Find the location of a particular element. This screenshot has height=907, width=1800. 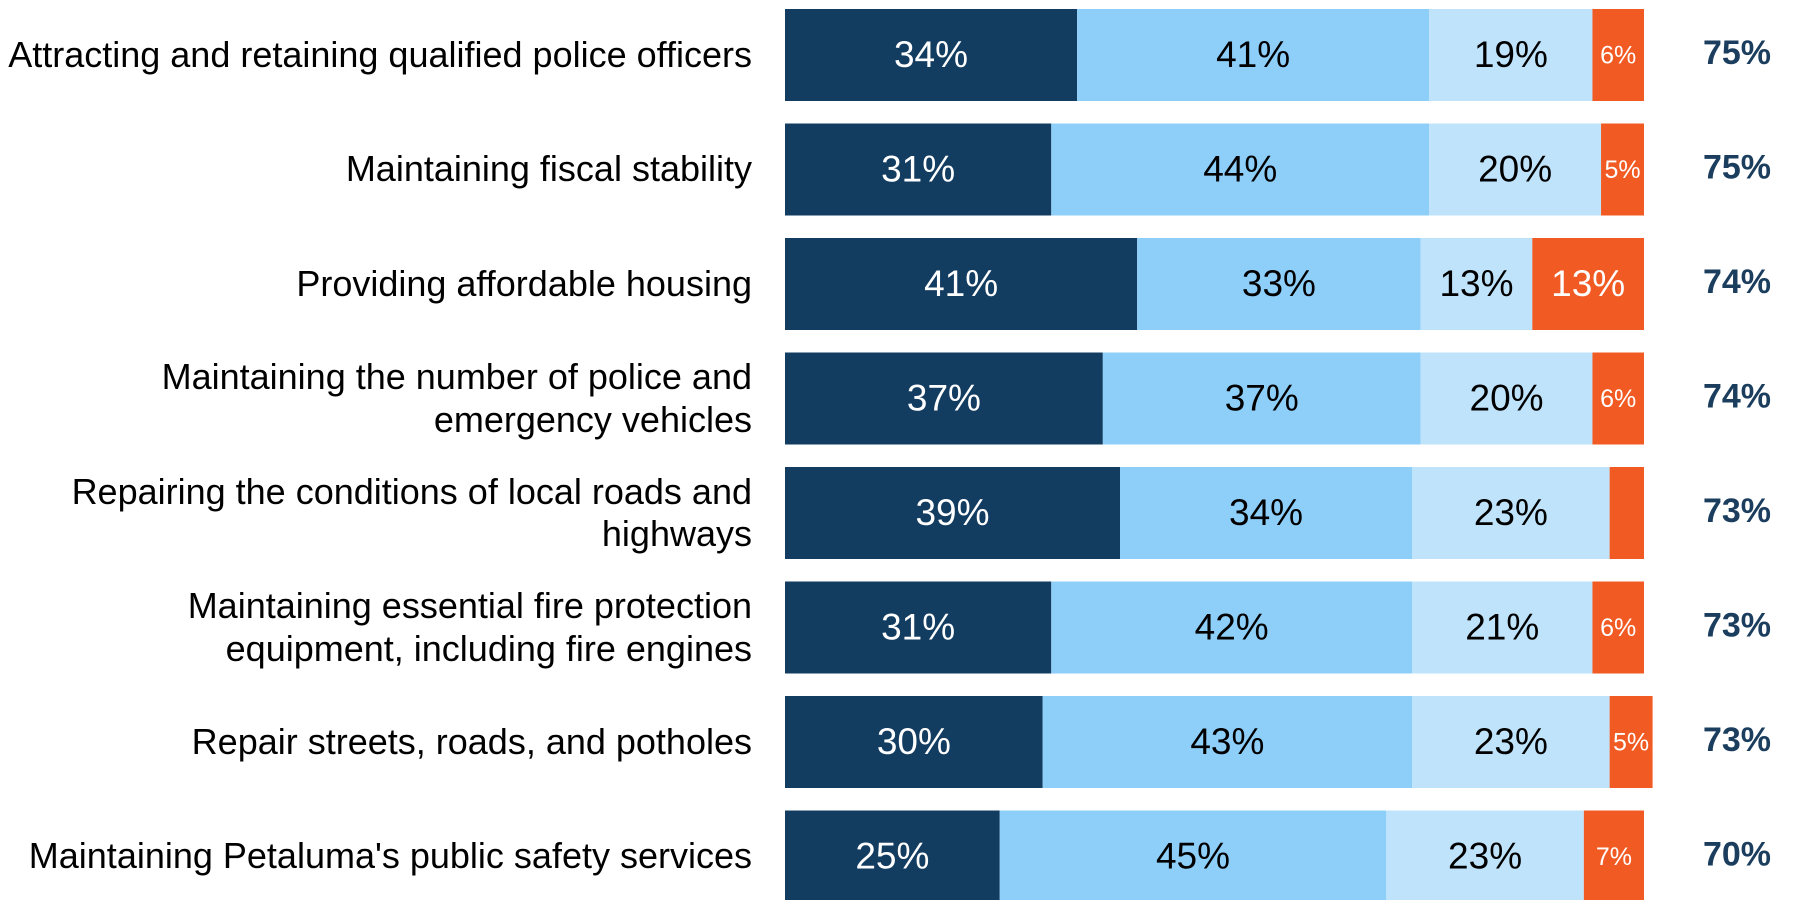

value-label: 39% is located at coordinates (952, 512).